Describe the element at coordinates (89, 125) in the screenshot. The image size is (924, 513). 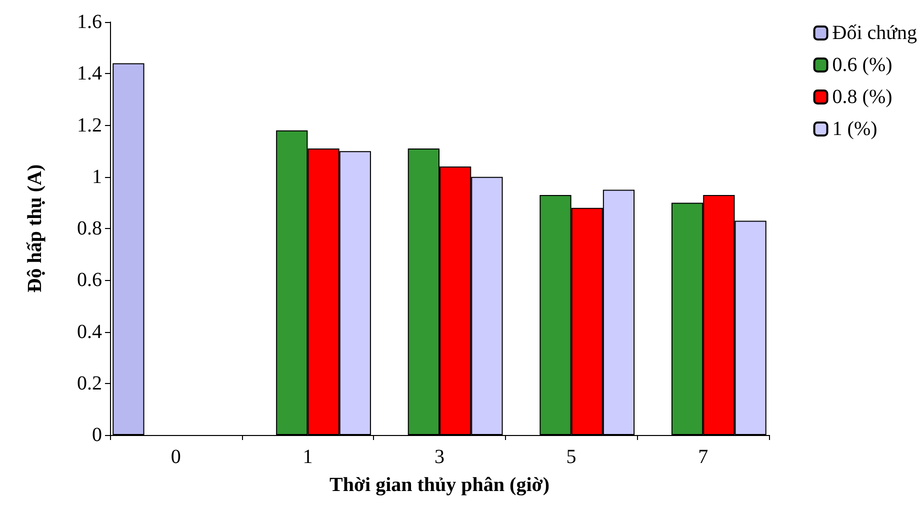
I see `y-tick-label: 1.2` at that location.